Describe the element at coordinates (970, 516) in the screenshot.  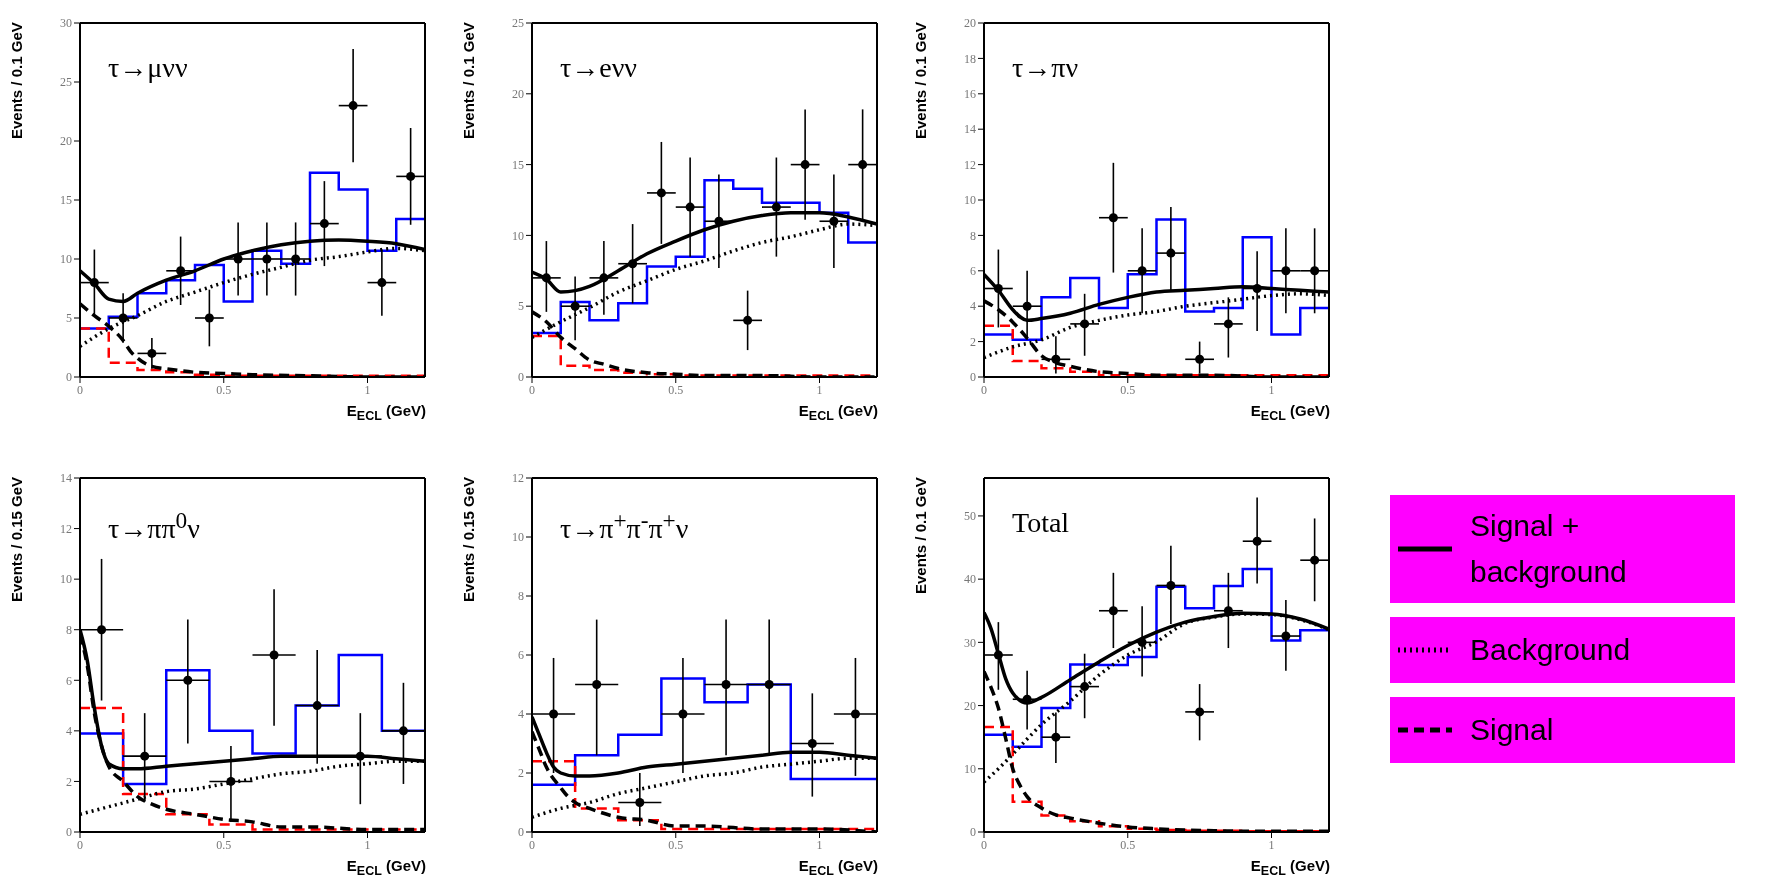
I see `y-tick-label: 50` at that location.